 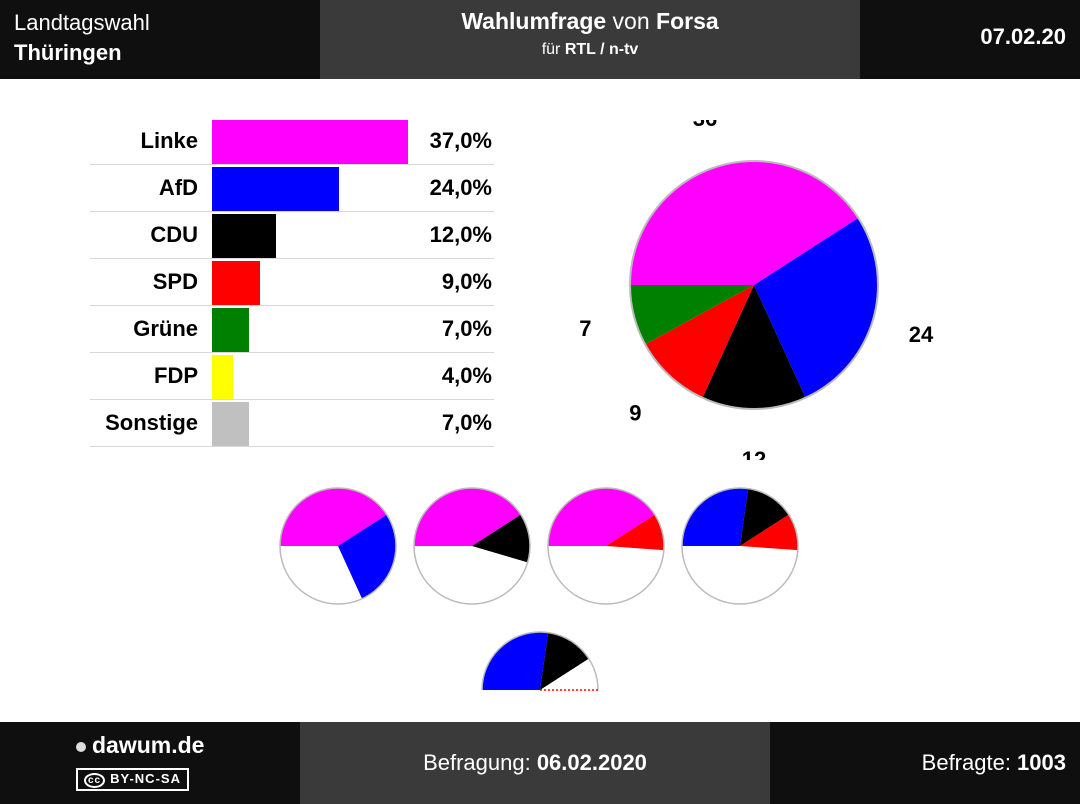 What do you see at coordinates (705, 125) in the screenshot?
I see `pie-label-0: 36` at bounding box center [705, 125].